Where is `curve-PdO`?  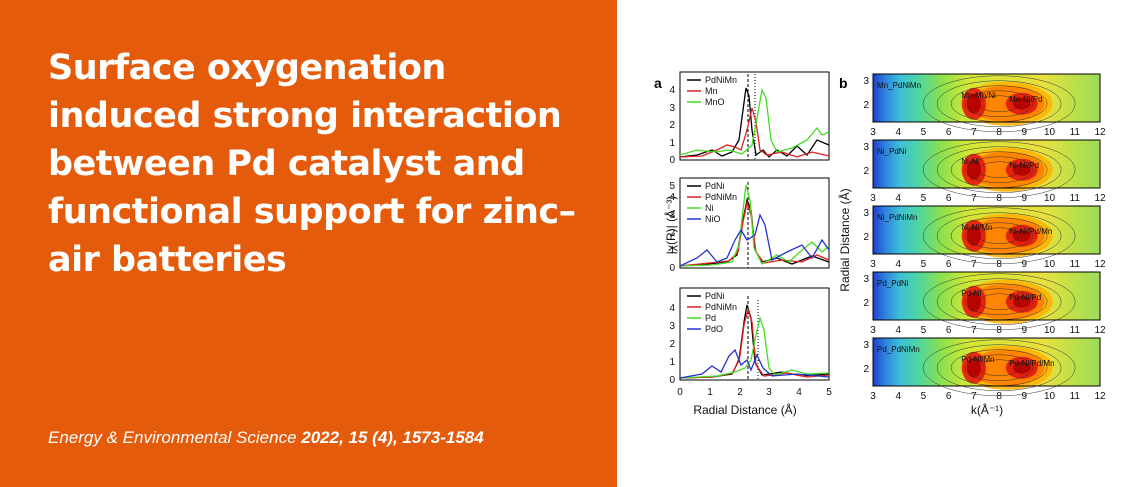 curve-PdO is located at coordinates (754, 363).